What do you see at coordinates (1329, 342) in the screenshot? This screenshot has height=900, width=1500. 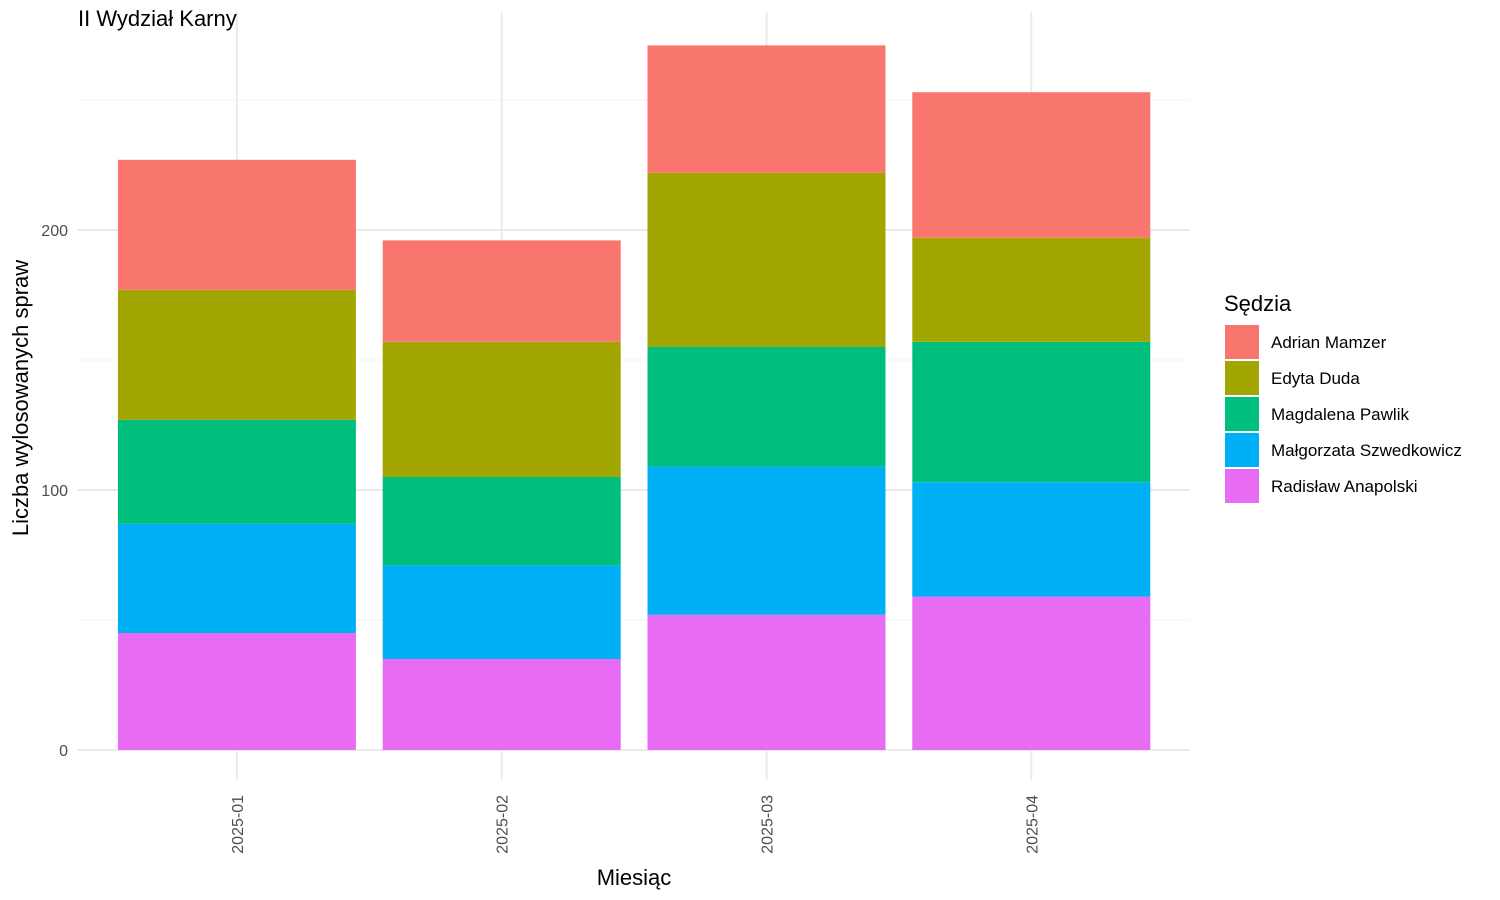 I see `legend-label: Adrian Mamzer` at bounding box center [1329, 342].